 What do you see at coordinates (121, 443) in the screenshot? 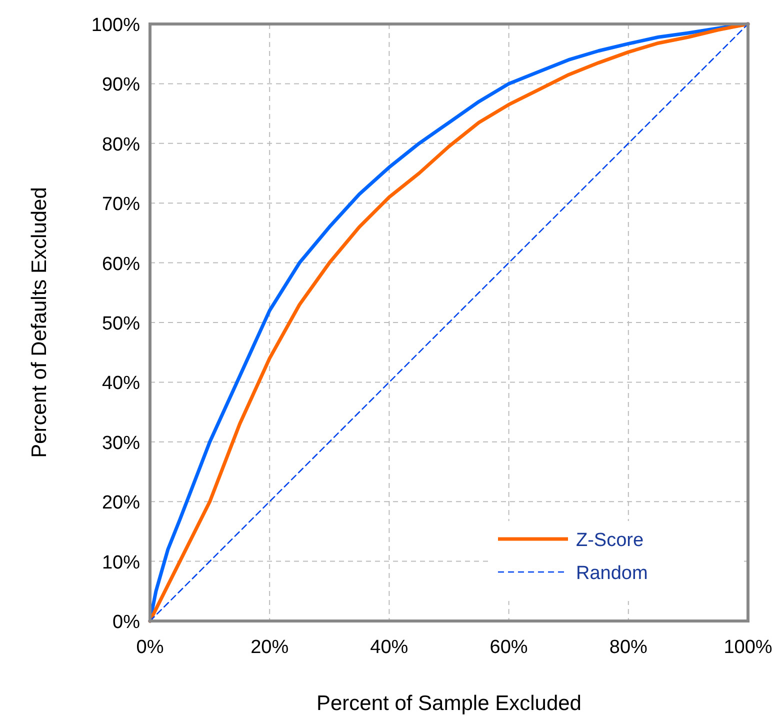
I see `y-tick-label: 30%` at bounding box center [121, 443].